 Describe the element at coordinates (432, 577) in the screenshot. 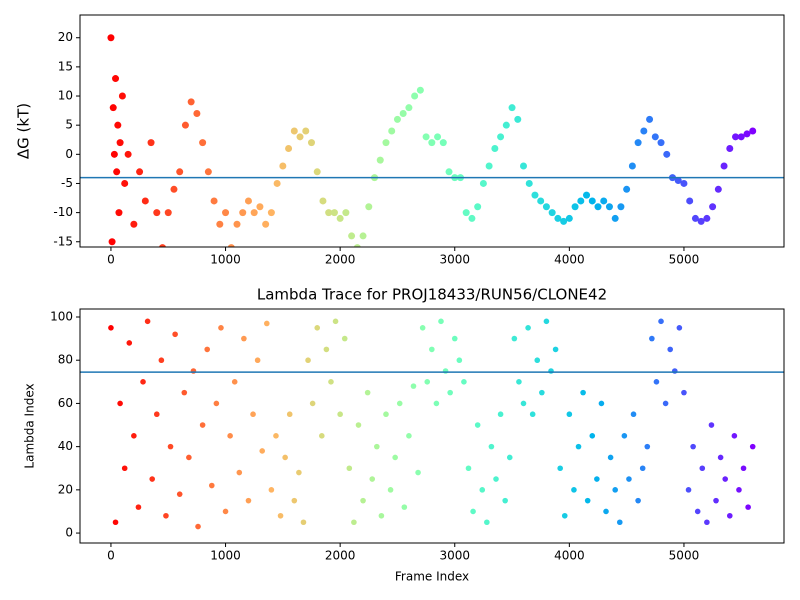

I see `x-axis-label: Frame Index` at that location.